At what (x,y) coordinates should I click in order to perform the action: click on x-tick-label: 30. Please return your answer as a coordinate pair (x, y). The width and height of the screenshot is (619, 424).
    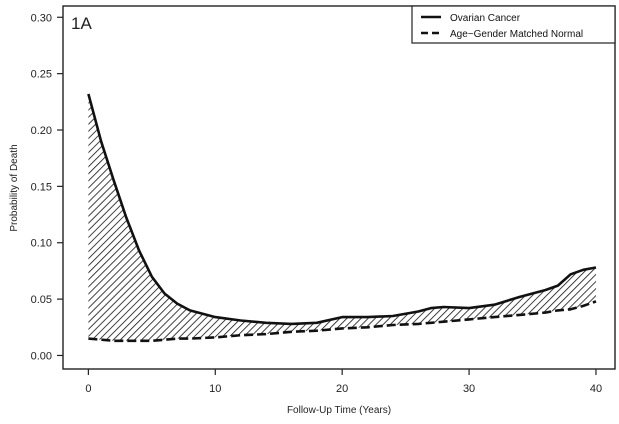
    Looking at the image, I should click on (469, 389).